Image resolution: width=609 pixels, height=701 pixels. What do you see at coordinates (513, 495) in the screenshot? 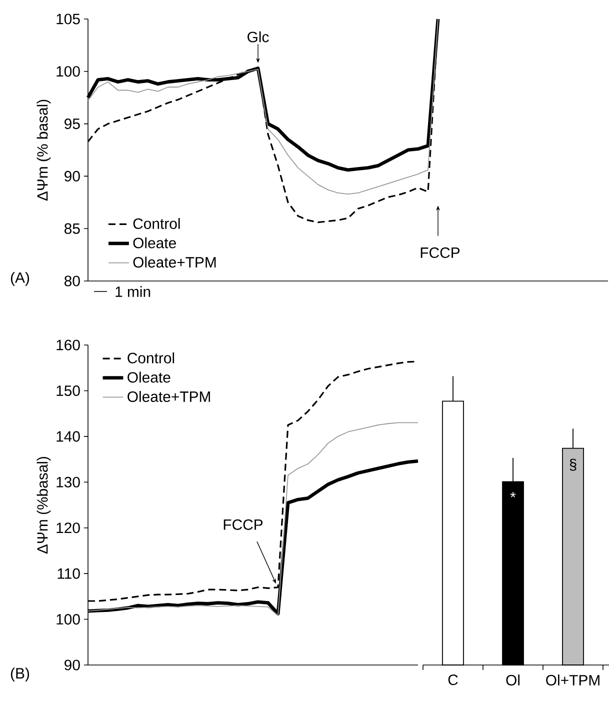
I see `annotation: *` at bounding box center [513, 495].